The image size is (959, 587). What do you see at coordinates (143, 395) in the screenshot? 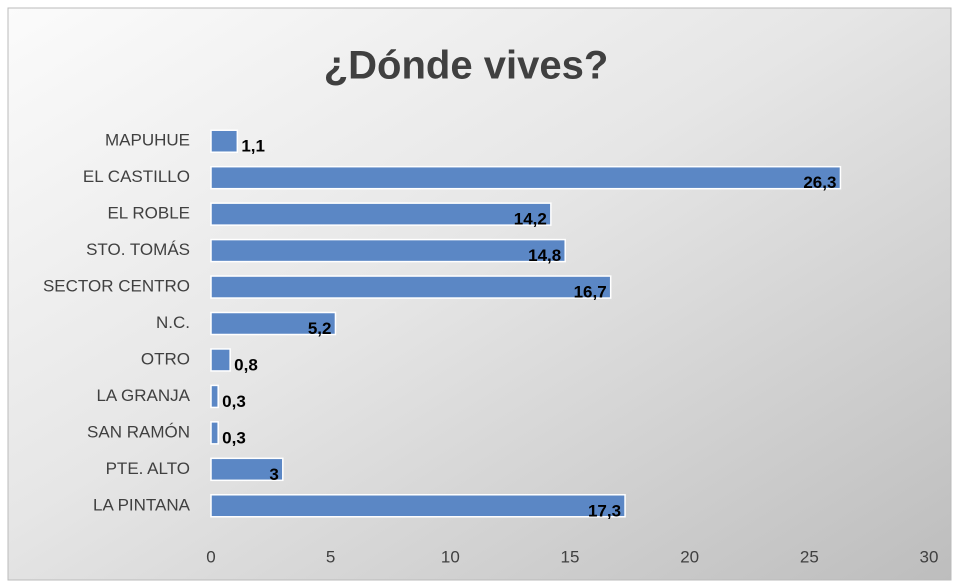
I see `y-tick-label: LA GRANJA` at bounding box center [143, 395].